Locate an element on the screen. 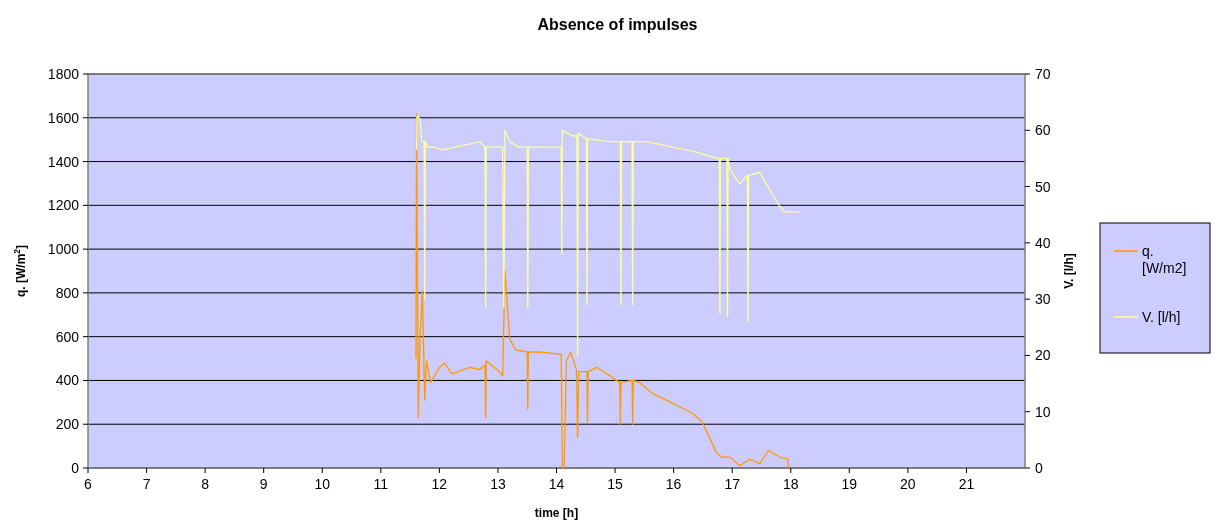  legend-label: q. [W/m2] is located at coordinates (1164, 259).